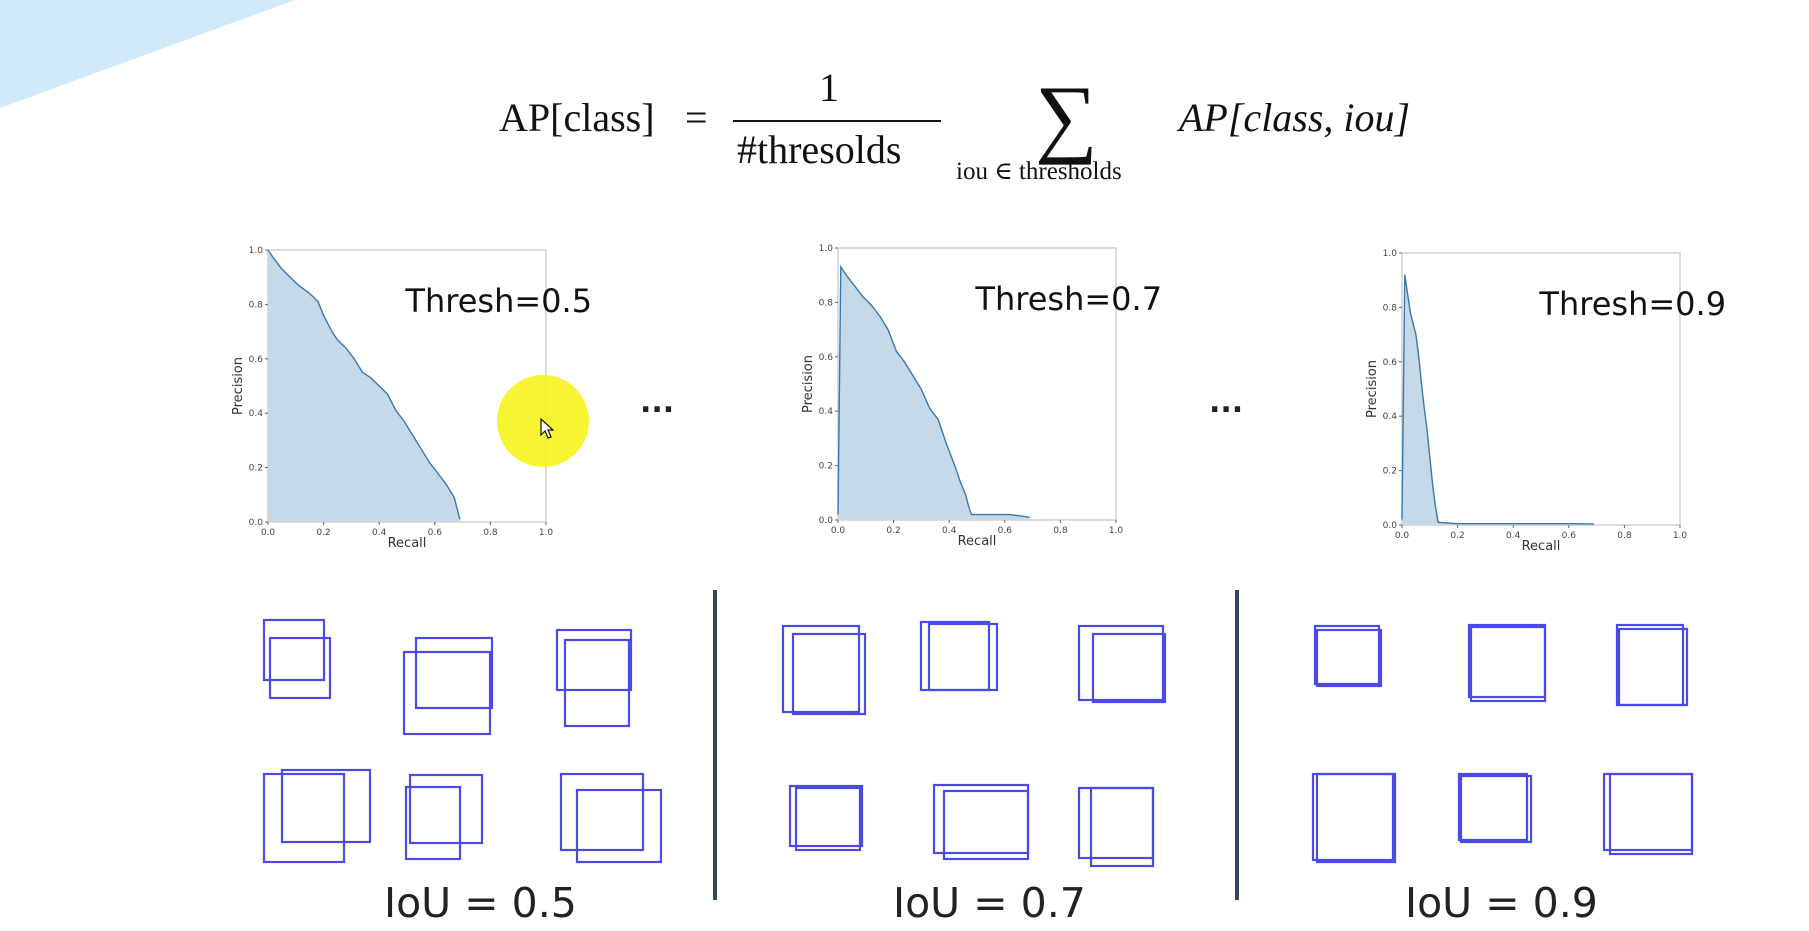 Image resolution: width=1809 pixels, height=931 pixels. What do you see at coordinates (829, 87) in the screenshot?
I see `formula-numerator: 1` at bounding box center [829, 87].